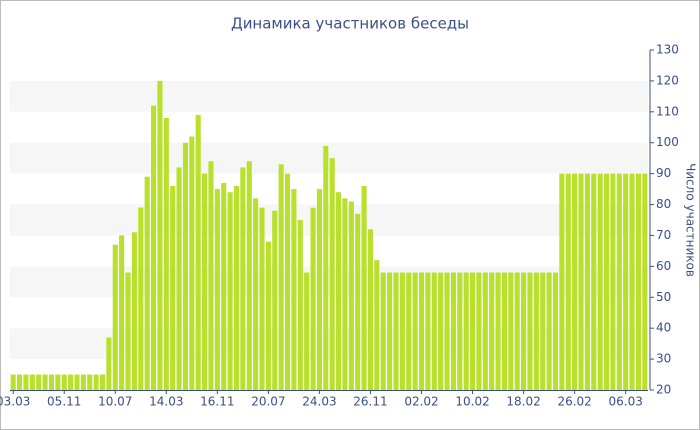  I want to click on y-tick-label: 110, so click(667, 111).